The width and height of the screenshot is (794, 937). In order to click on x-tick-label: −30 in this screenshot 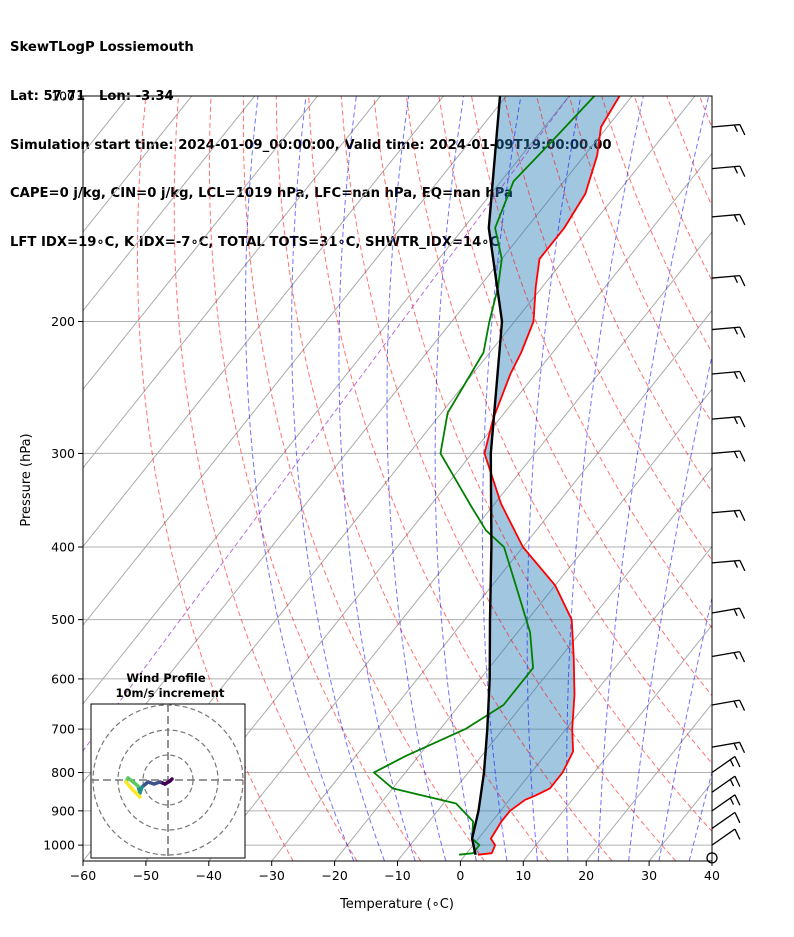, I will do `click(272, 875)`.